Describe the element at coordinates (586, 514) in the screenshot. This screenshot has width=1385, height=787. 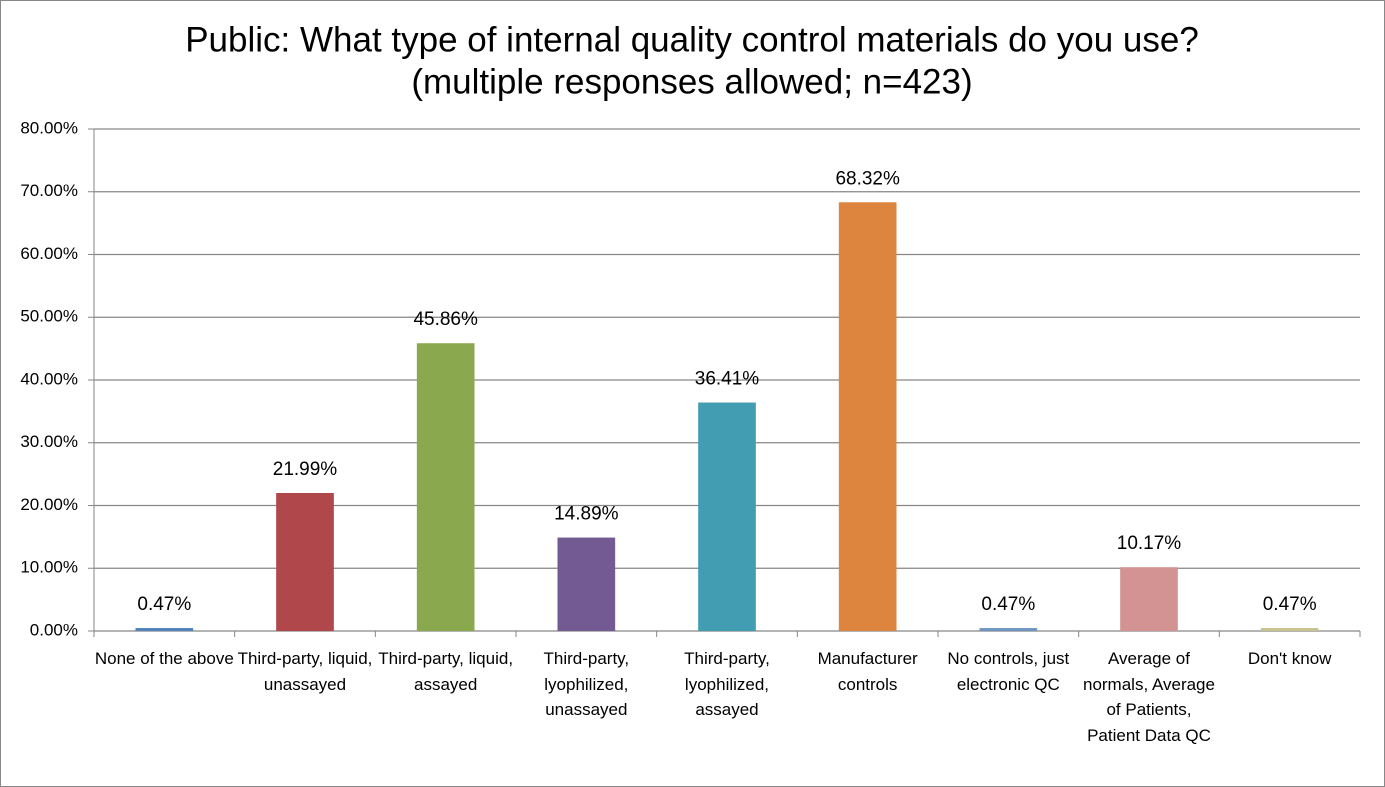
I see `data-label: 14.89%` at that location.